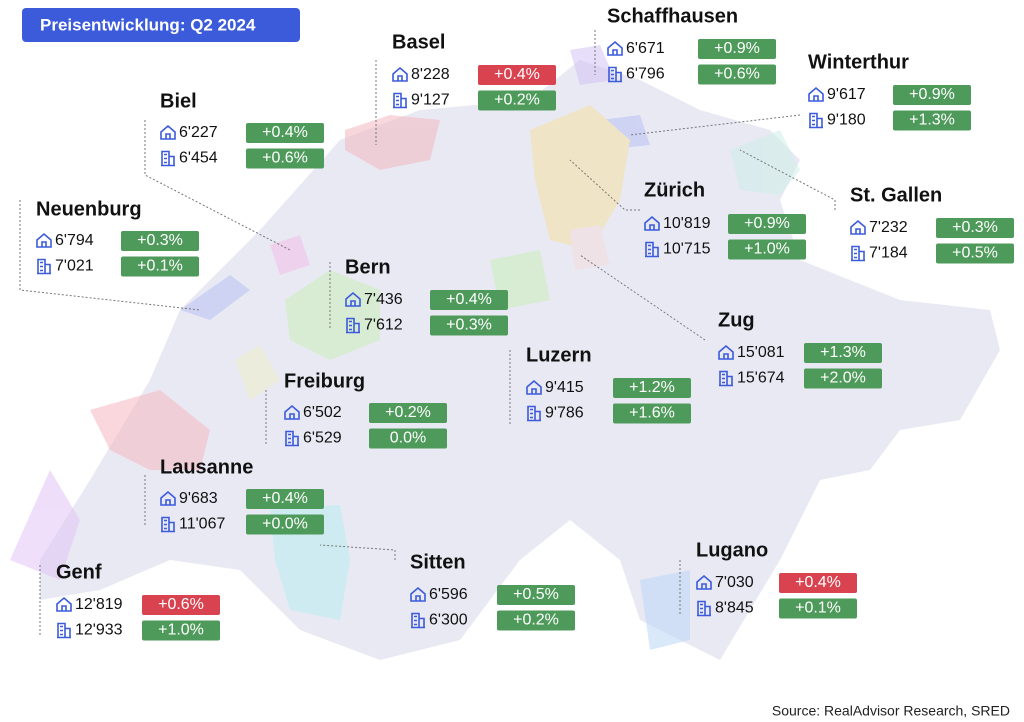 The width and height of the screenshot is (1024, 722). Describe the element at coordinates (365, 409) in the screenshot. I see `city-label: Freiburg 6'502 +0.2% 6'529 0.0%` at that location.